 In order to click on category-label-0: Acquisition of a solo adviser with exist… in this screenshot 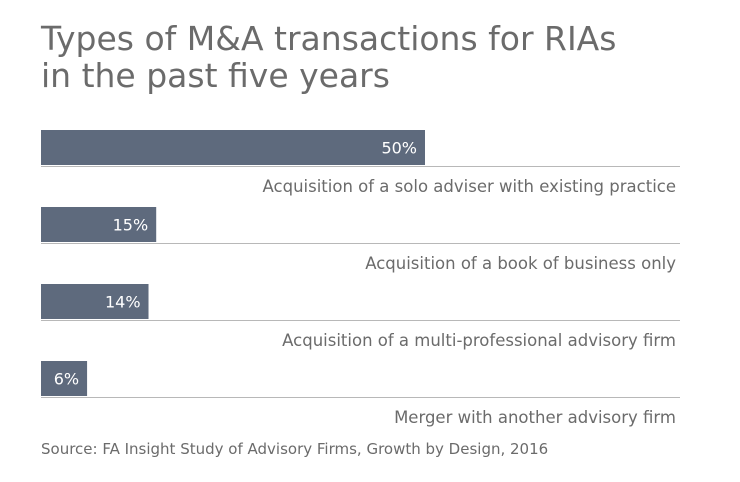, I will do `click(469, 186)`.